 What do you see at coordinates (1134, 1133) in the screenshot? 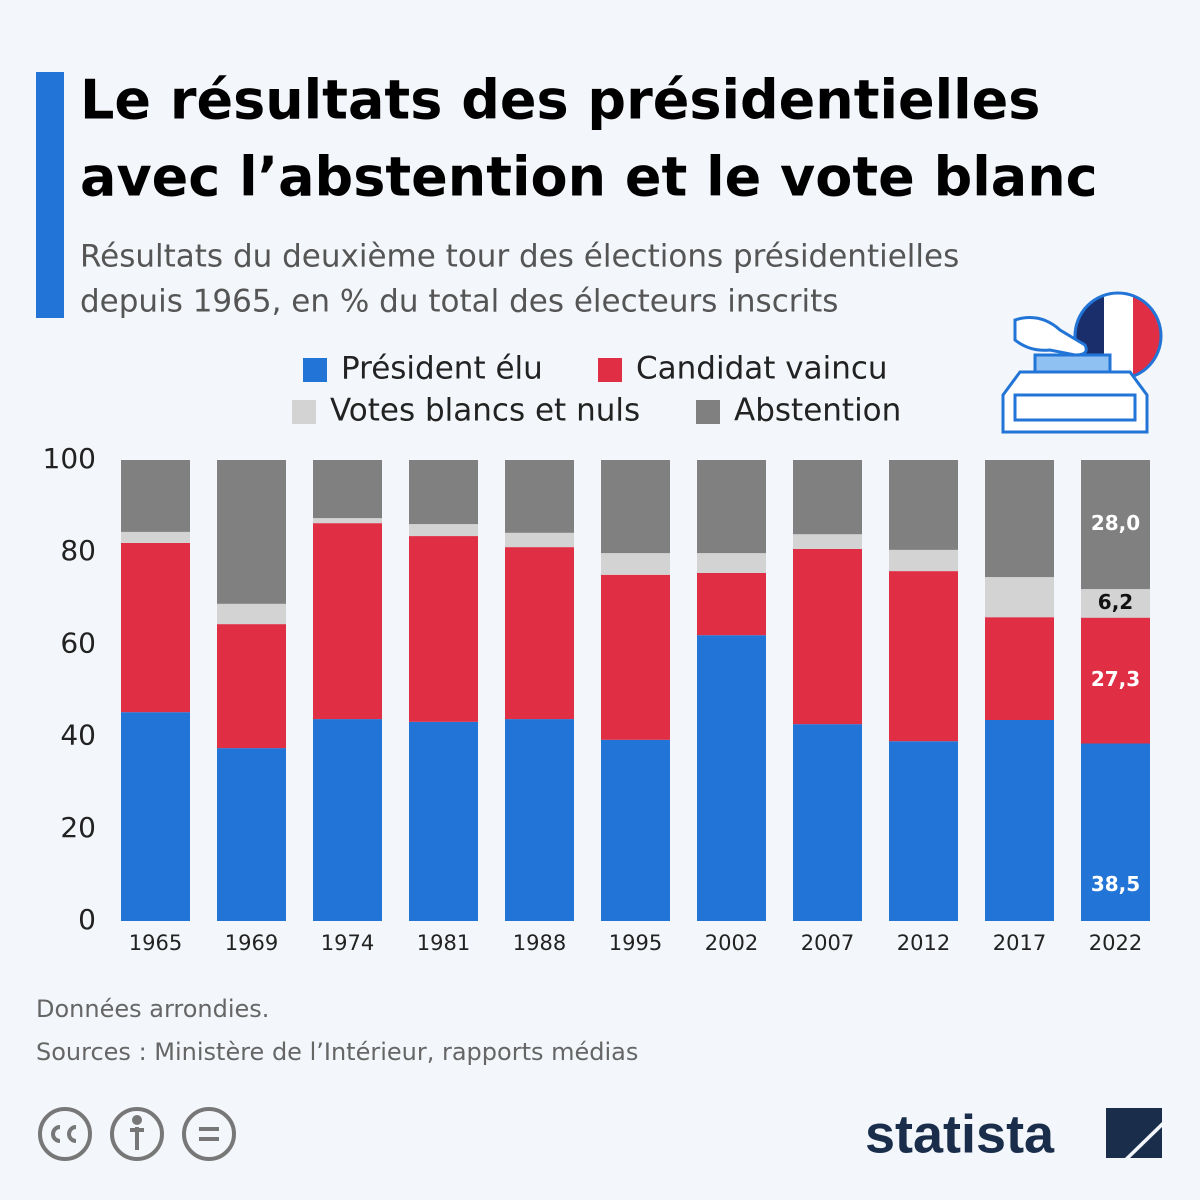
I see `brand-mark` at bounding box center [1134, 1133].